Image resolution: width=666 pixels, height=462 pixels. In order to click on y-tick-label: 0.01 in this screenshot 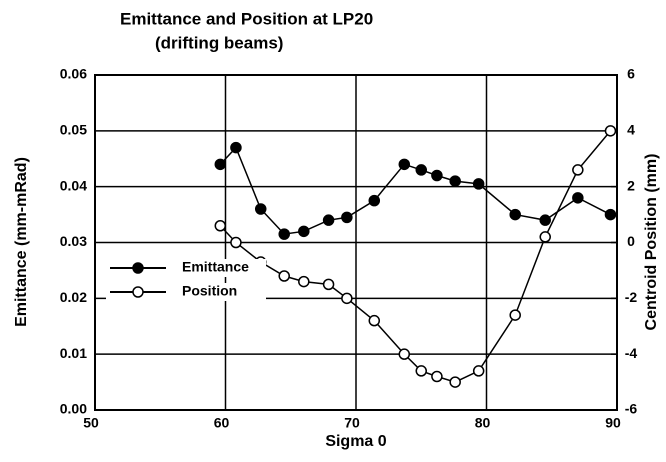, I will do `click(73, 353)`.